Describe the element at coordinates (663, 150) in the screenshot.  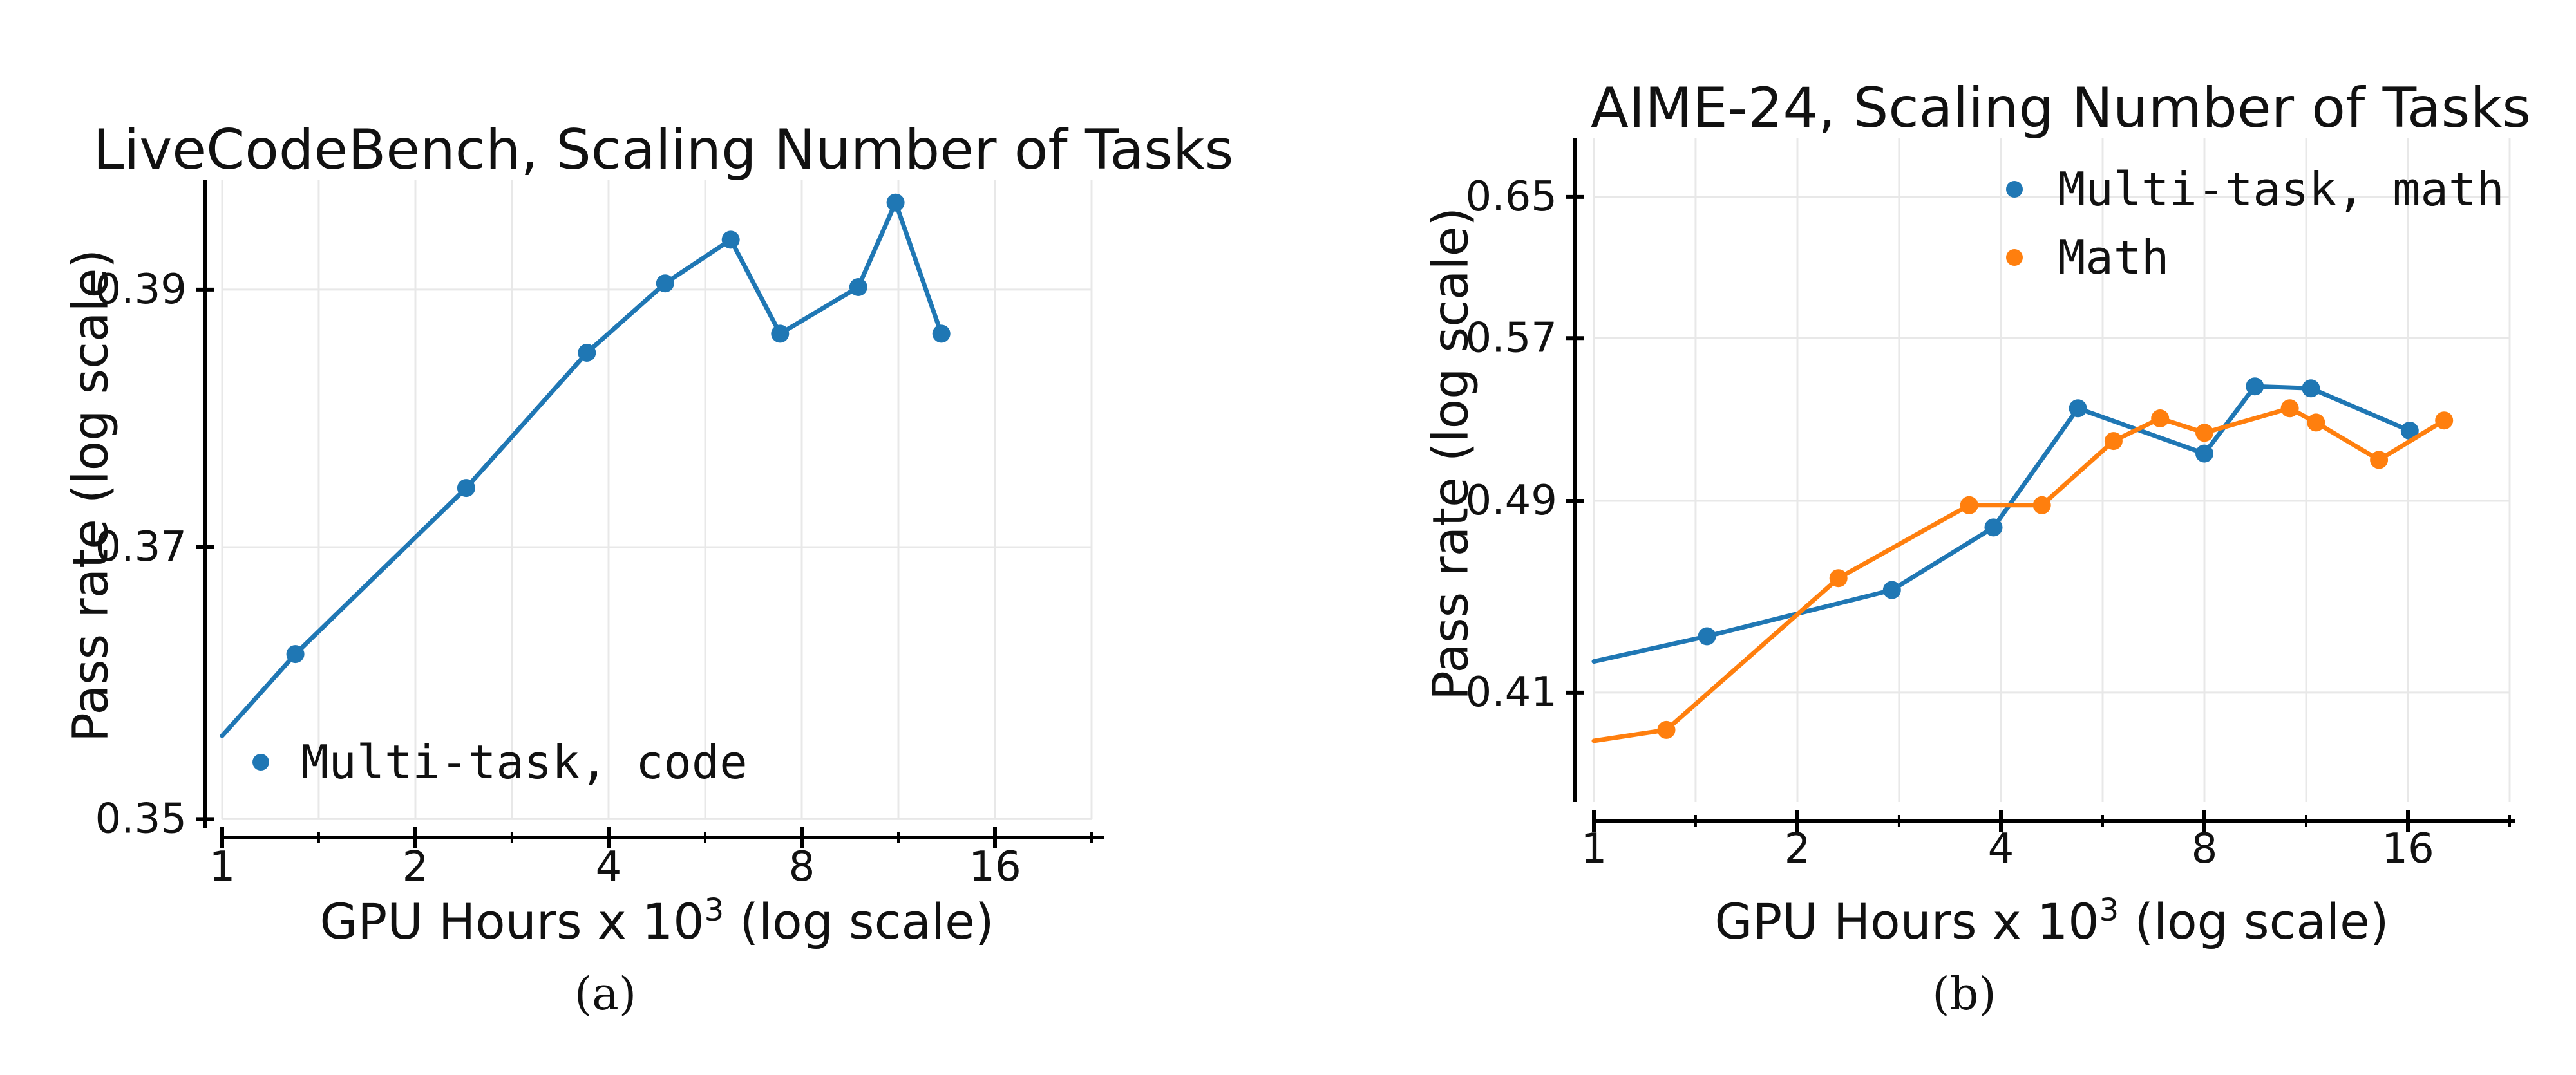
I see `chart-title: LiveCodeBench, Scaling Number of Tasks` at that location.